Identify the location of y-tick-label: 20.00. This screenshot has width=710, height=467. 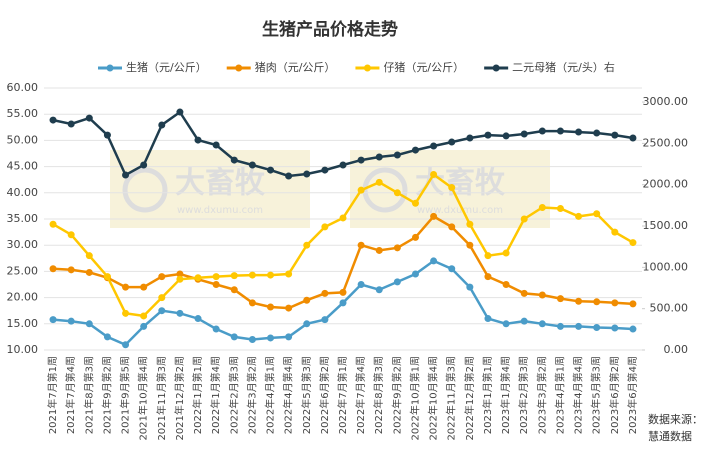
(23, 297).